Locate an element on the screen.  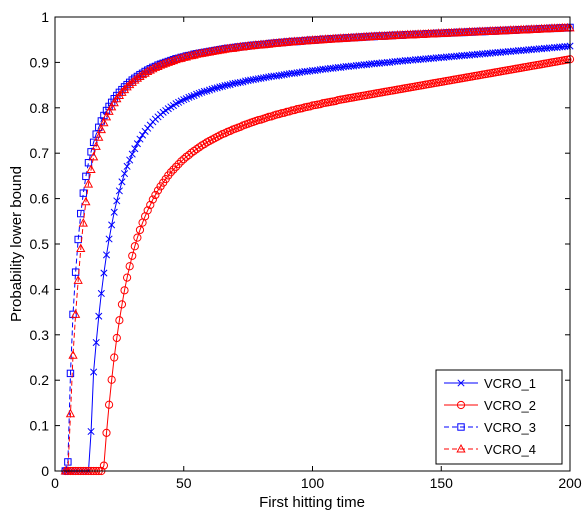
y-tick-label: 0.2 is located at coordinates (40, 380).